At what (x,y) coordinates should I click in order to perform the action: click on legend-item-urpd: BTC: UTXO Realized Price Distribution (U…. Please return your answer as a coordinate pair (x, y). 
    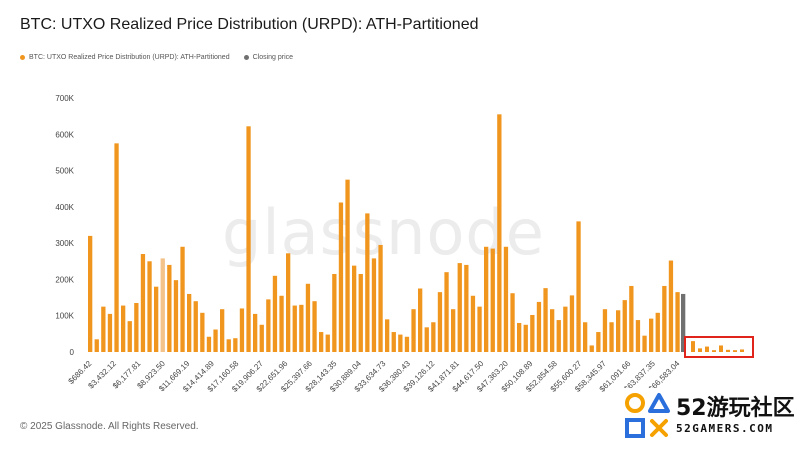
    Looking at the image, I should click on (125, 57).